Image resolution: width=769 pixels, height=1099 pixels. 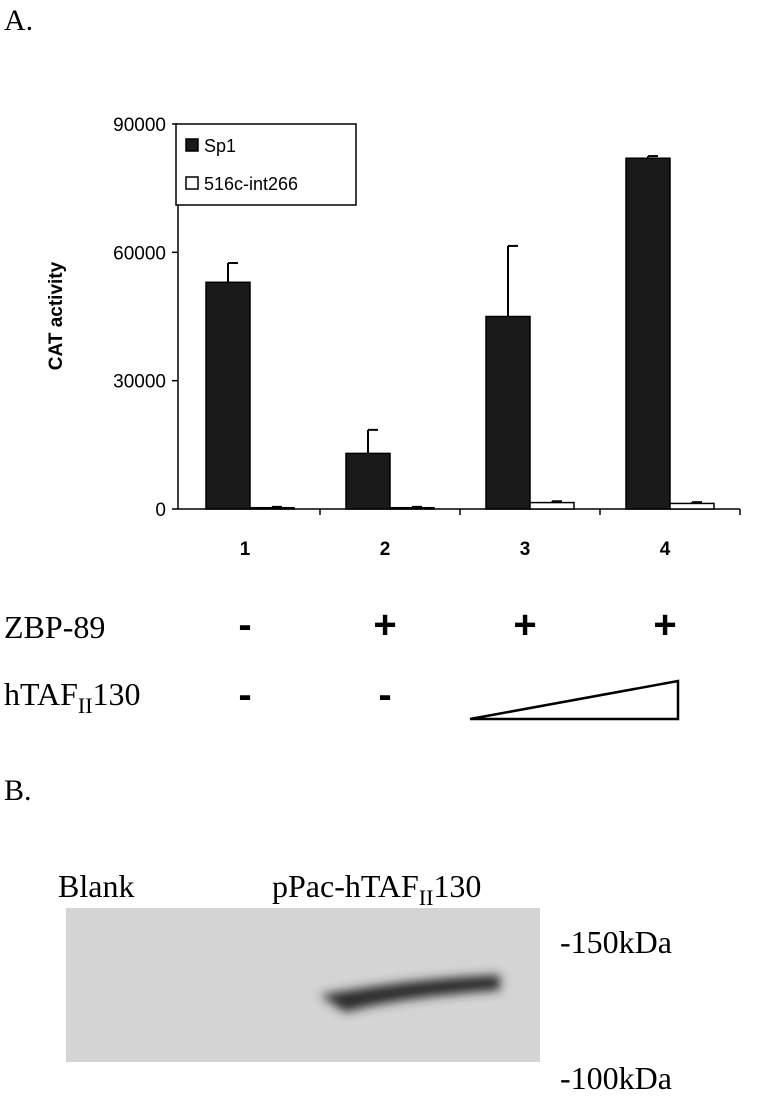 I want to click on lane-label: Blank, so click(x=96, y=886).